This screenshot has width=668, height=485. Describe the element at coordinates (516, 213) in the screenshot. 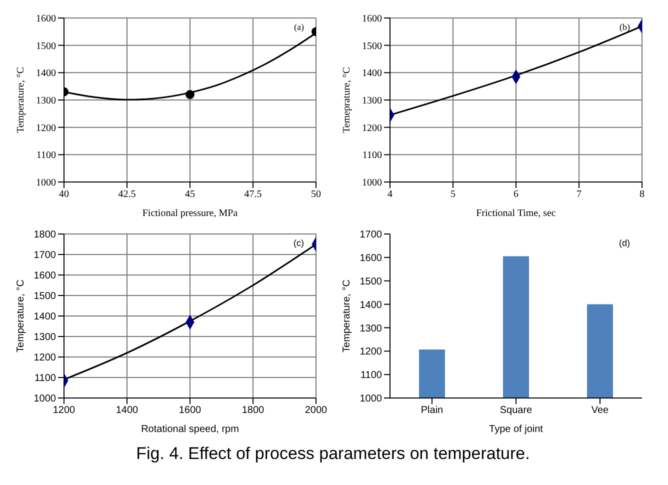

I see `x-axis-title: Frictional Time, sec` at that location.